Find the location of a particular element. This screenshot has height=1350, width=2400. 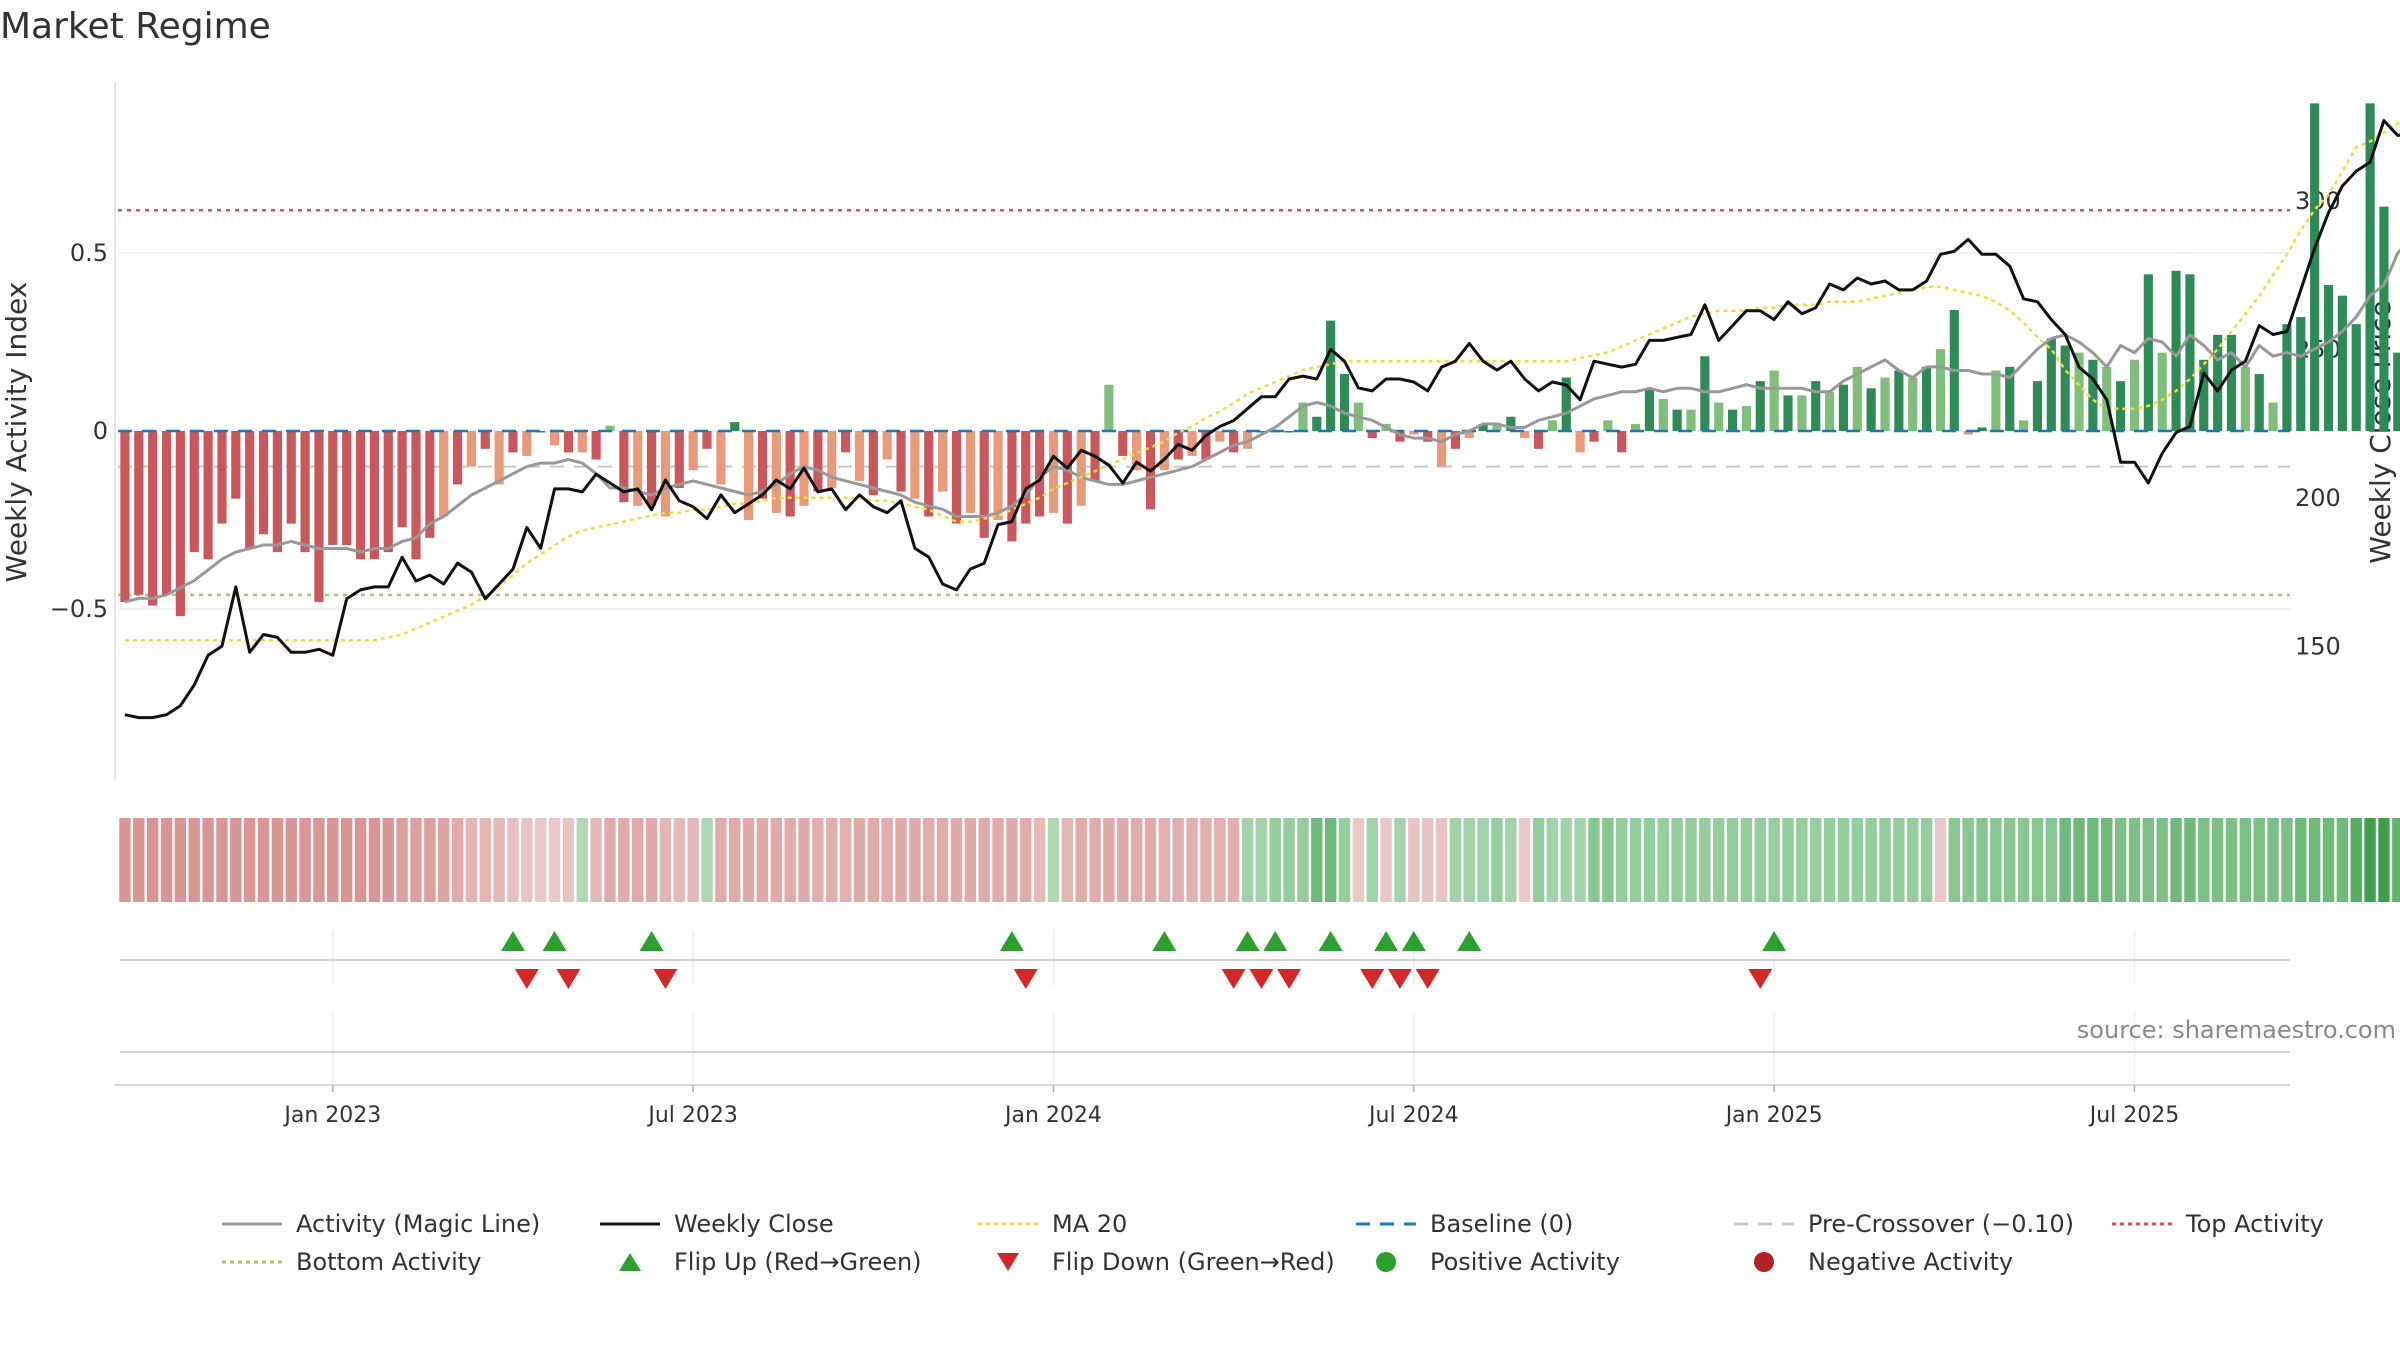

x-tick-label: Jan 2023 is located at coordinates (331, 1115).